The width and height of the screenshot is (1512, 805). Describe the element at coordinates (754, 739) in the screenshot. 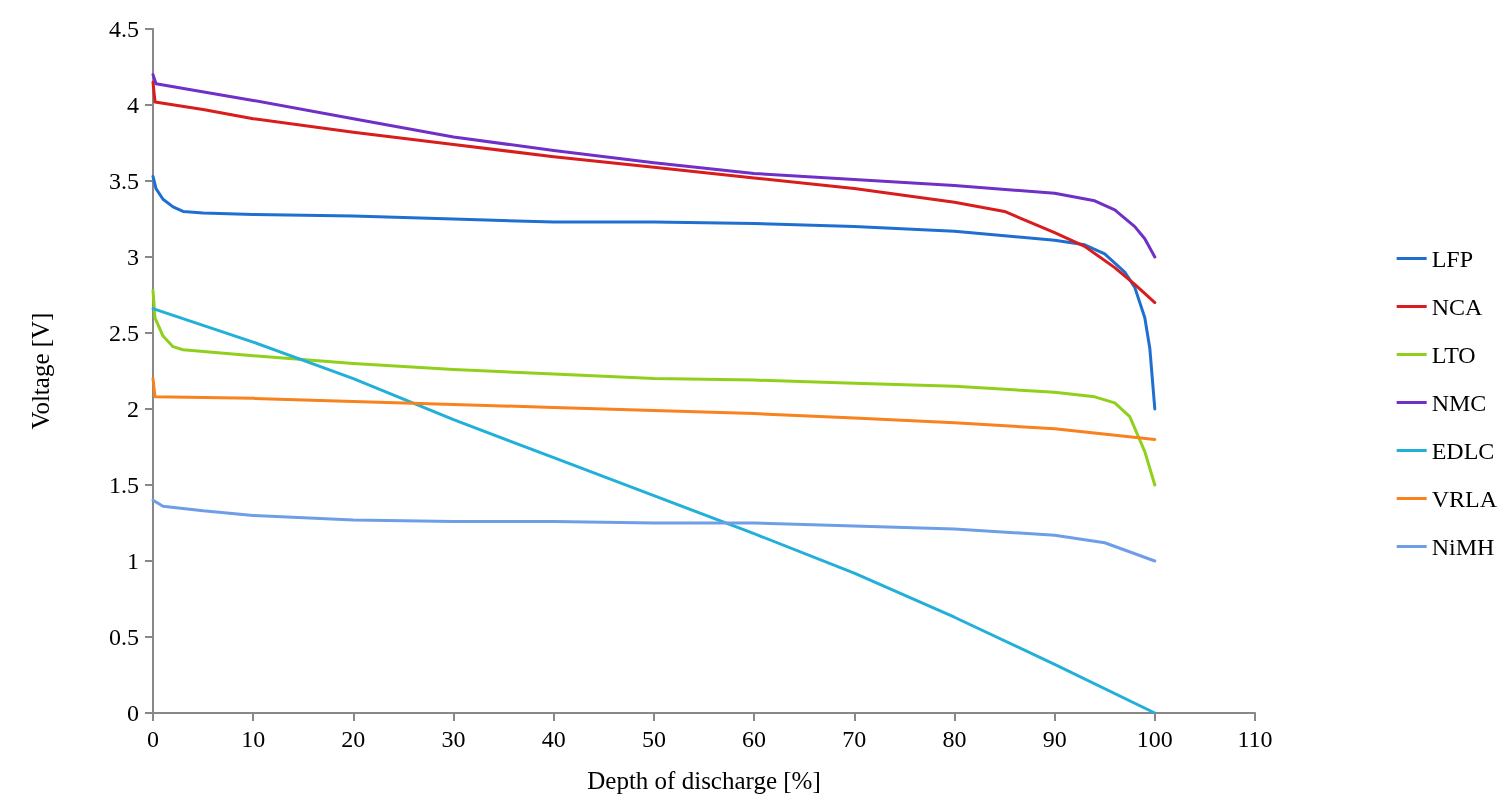

I see `x-tick-label: 60` at that location.